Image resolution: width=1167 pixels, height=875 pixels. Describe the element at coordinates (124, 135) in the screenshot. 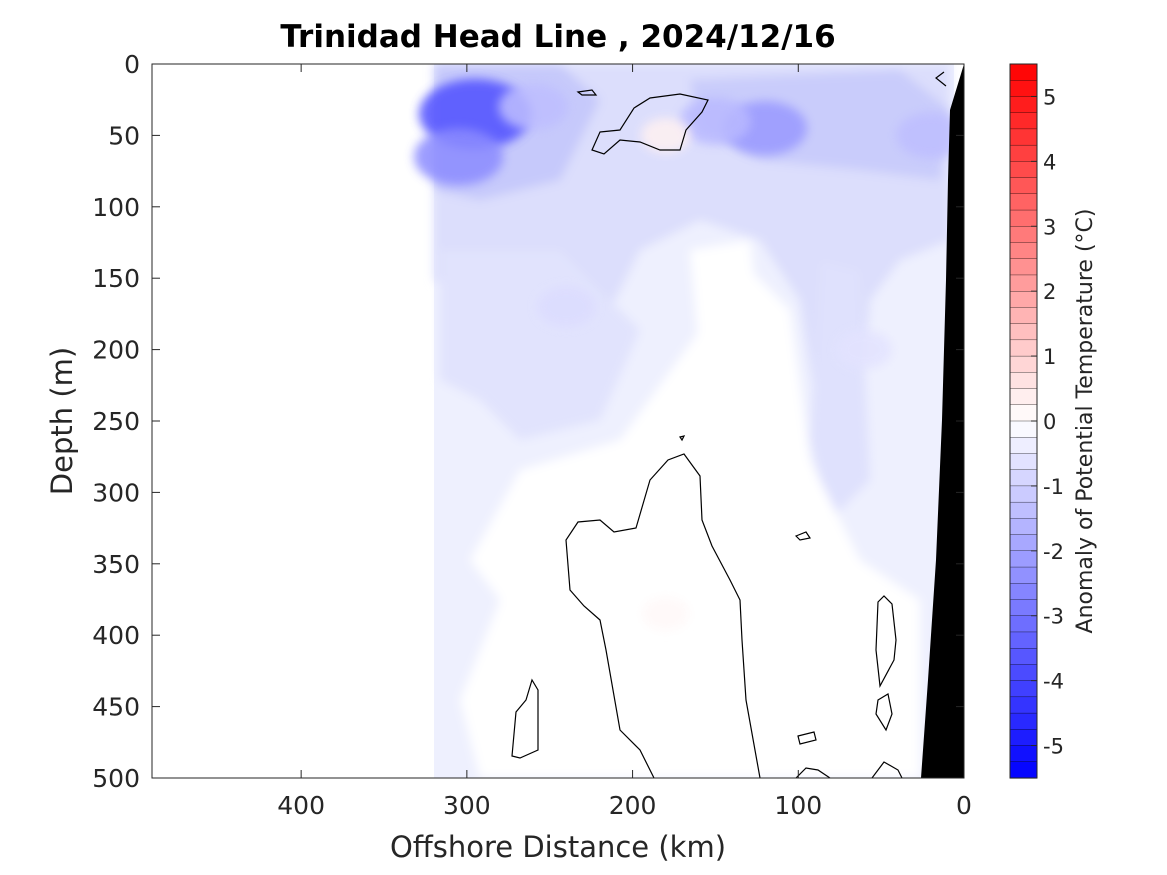

I see `y-tick-label: 50` at that location.